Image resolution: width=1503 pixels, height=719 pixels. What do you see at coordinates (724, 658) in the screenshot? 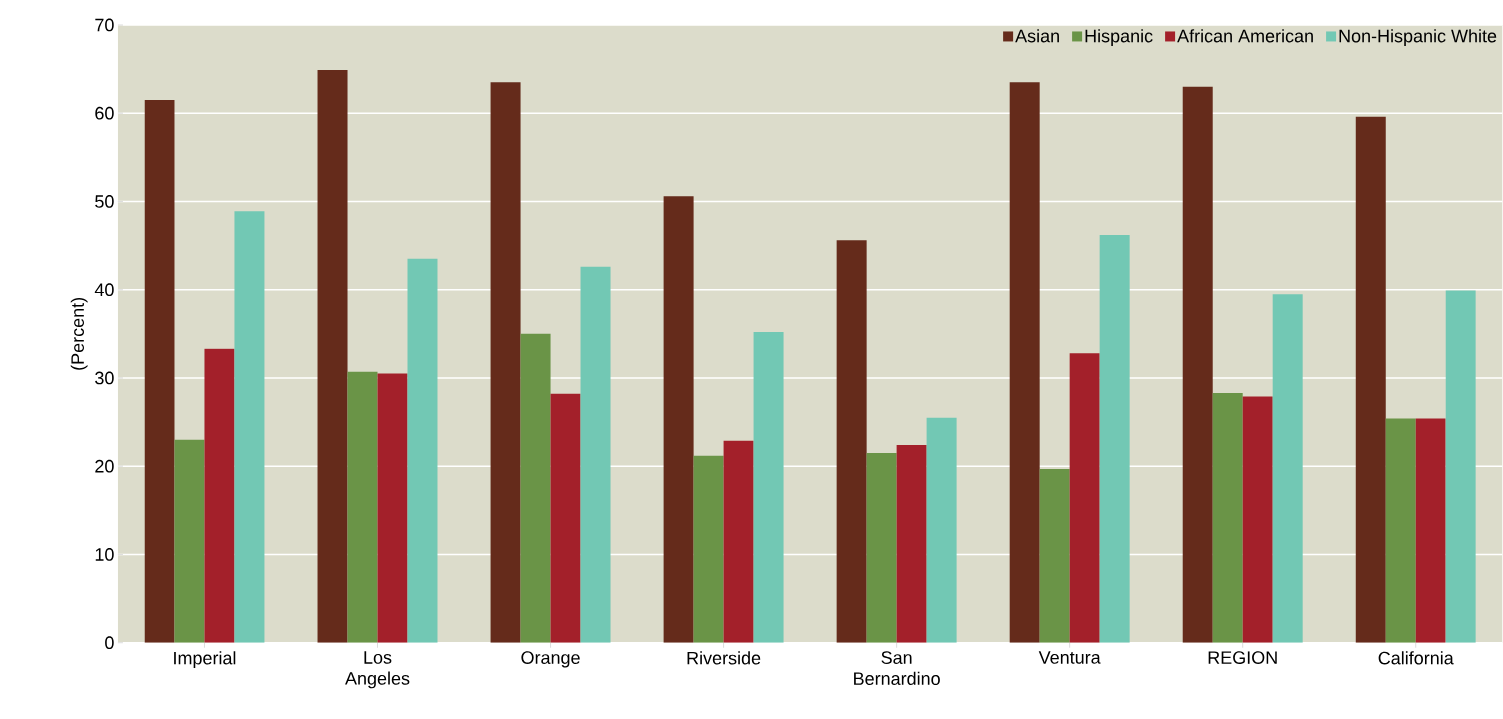
I see `x-tick-label: Riverside` at bounding box center [724, 658].